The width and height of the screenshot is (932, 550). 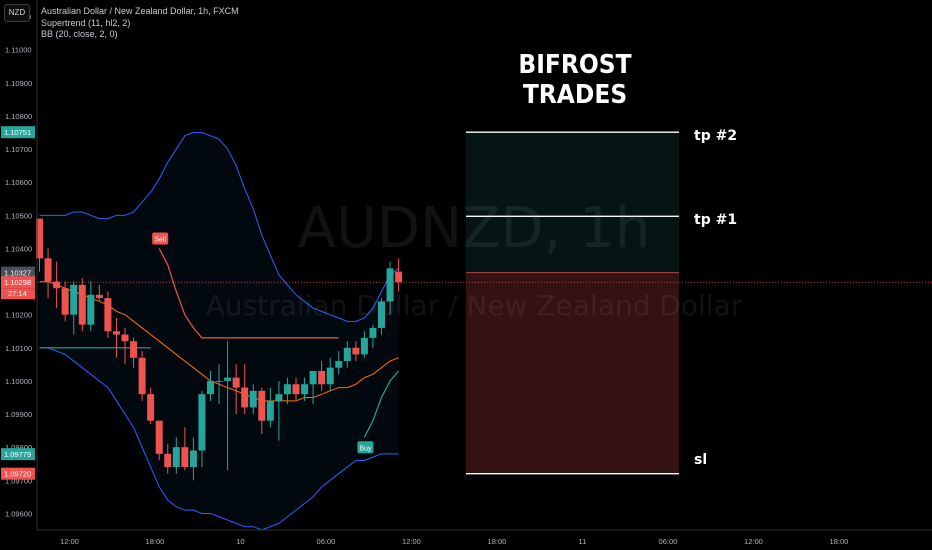 What do you see at coordinates (583, 541) in the screenshot?
I see `time-tick: 11` at bounding box center [583, 541].